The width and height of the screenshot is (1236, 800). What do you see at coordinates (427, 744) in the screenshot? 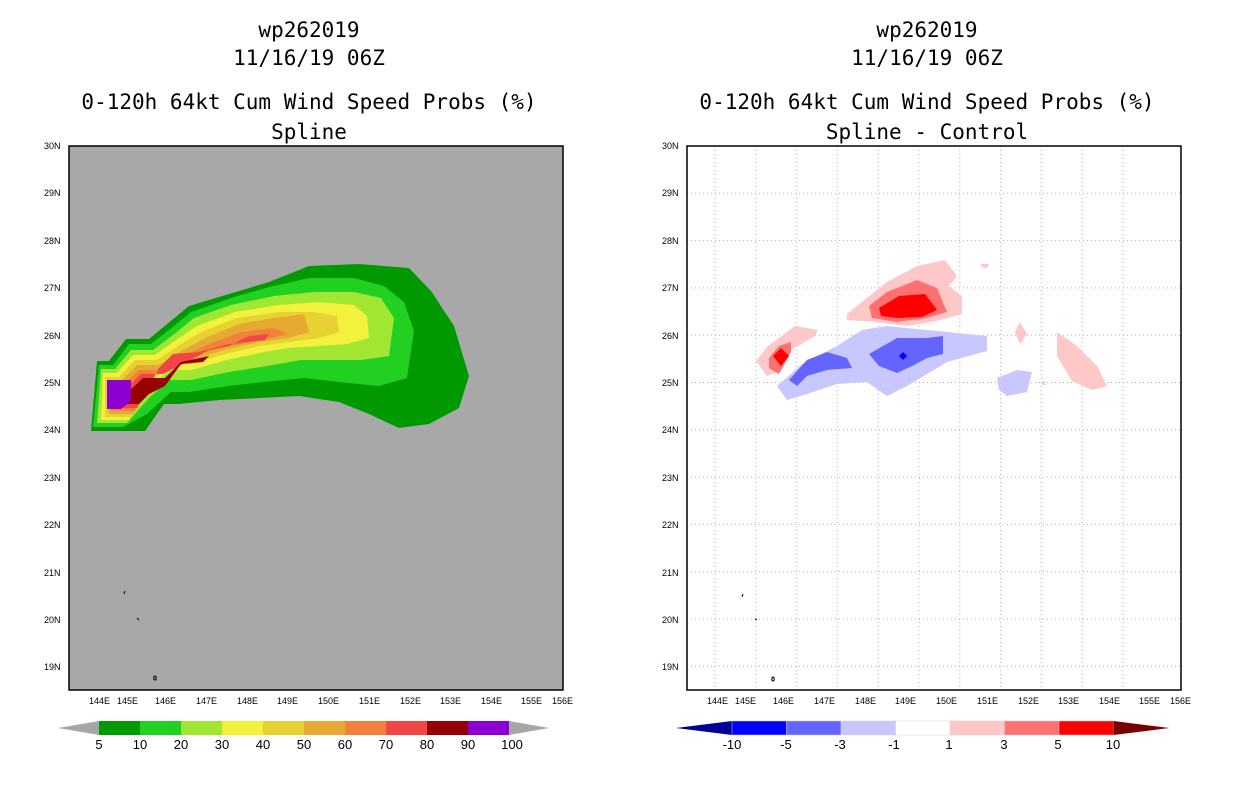
I see `colorbar-label: 80` at bounding box center [427, 744].